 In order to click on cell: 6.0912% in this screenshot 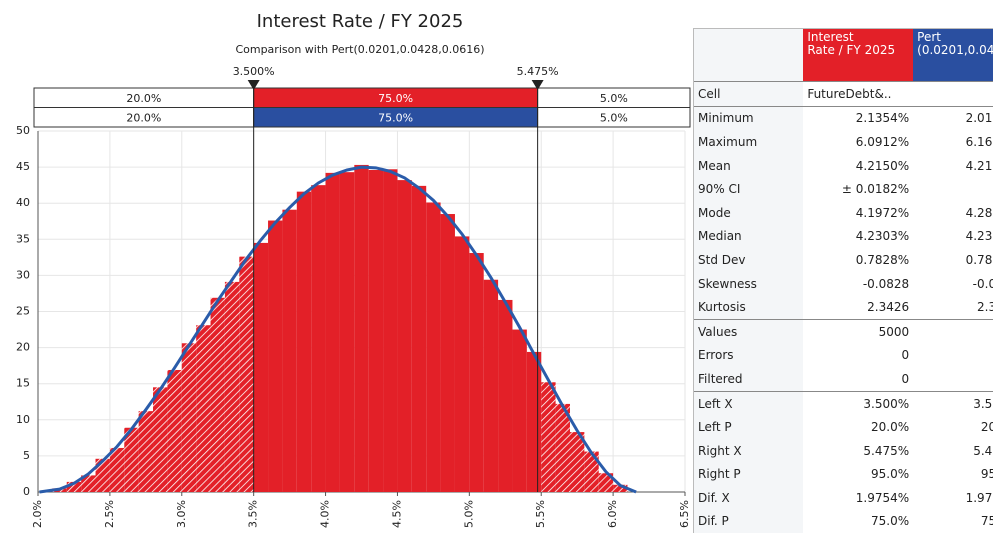, I will do `click(882, 141)`.